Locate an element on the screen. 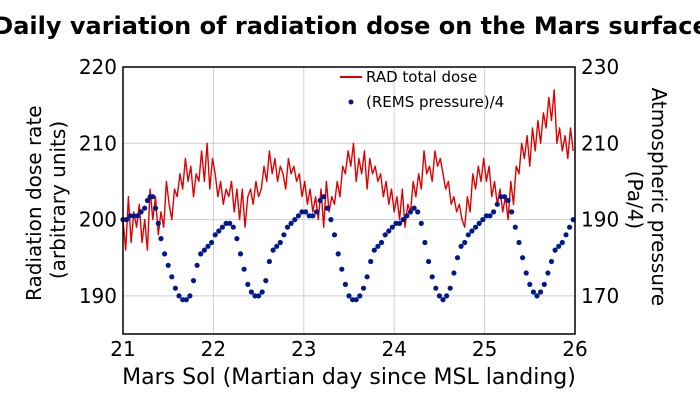  x-tick-label: 25 is located at coordinates (484, 349).